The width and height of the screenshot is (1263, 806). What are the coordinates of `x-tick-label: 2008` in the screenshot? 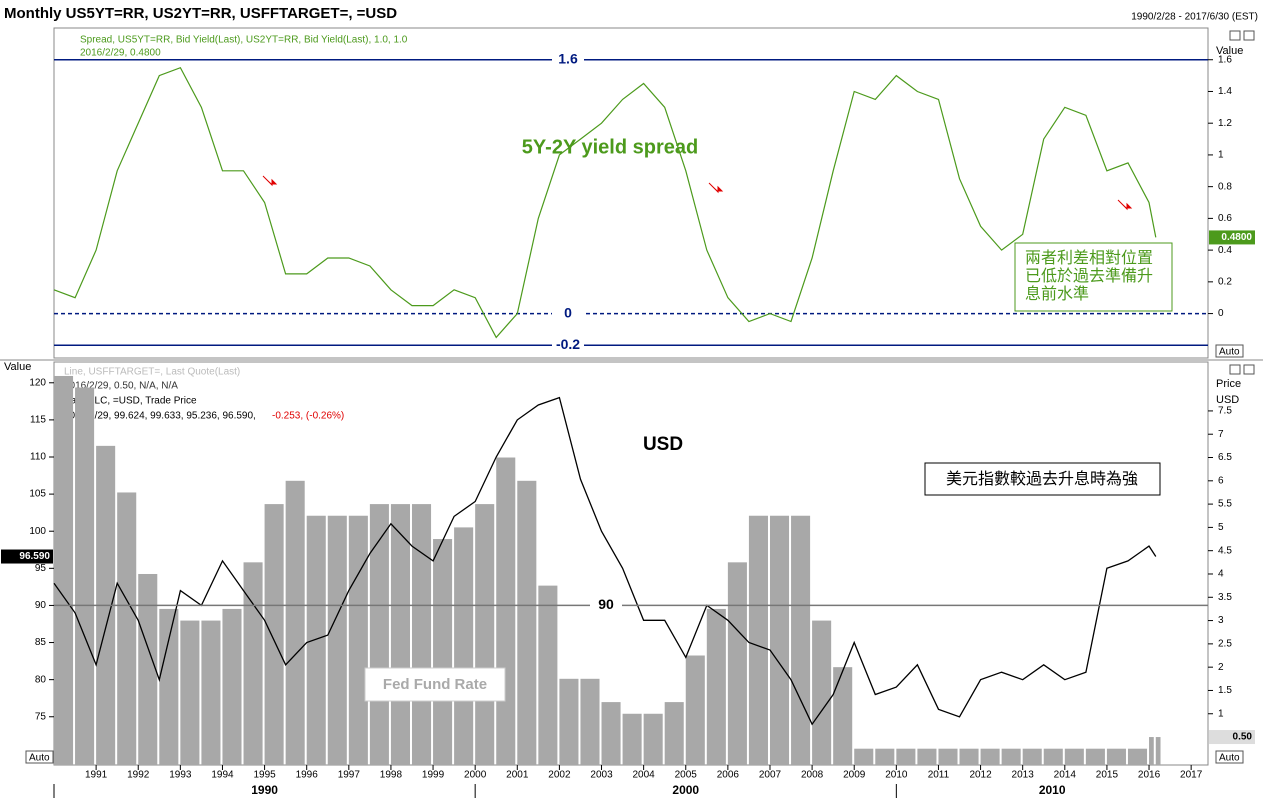 It's located at (812, 775).